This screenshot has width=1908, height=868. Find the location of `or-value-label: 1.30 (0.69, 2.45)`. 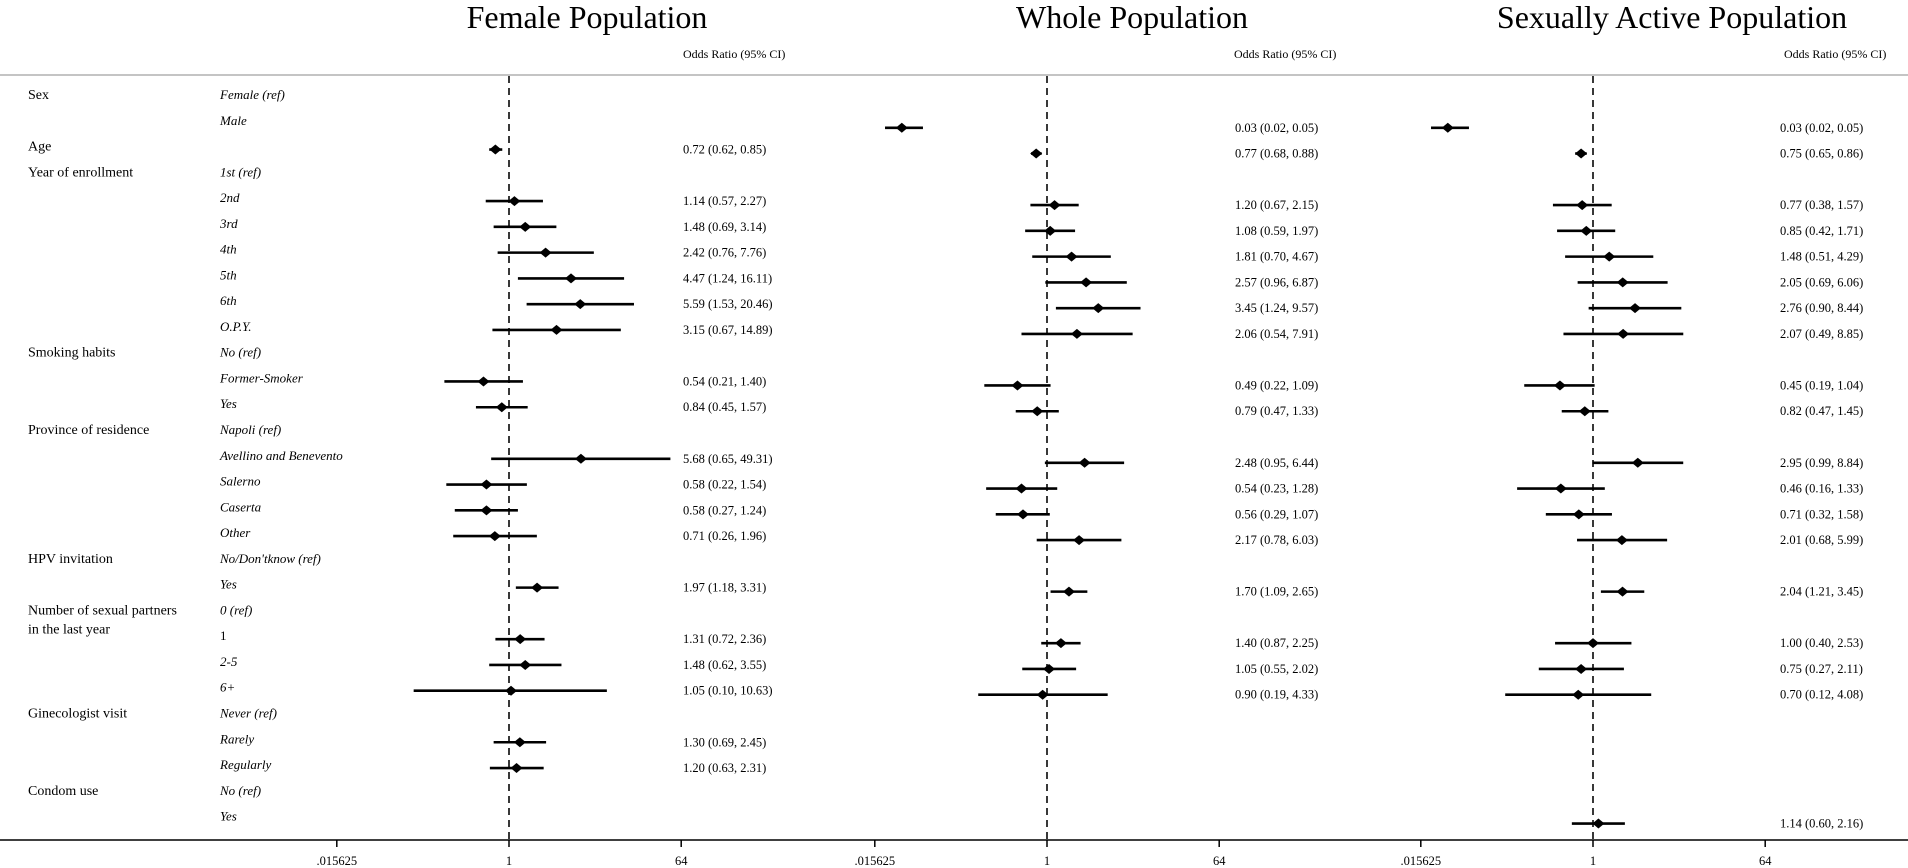

or-value-label: 1.30 (0.69, 2.45) is located at coordinates (724, 742).